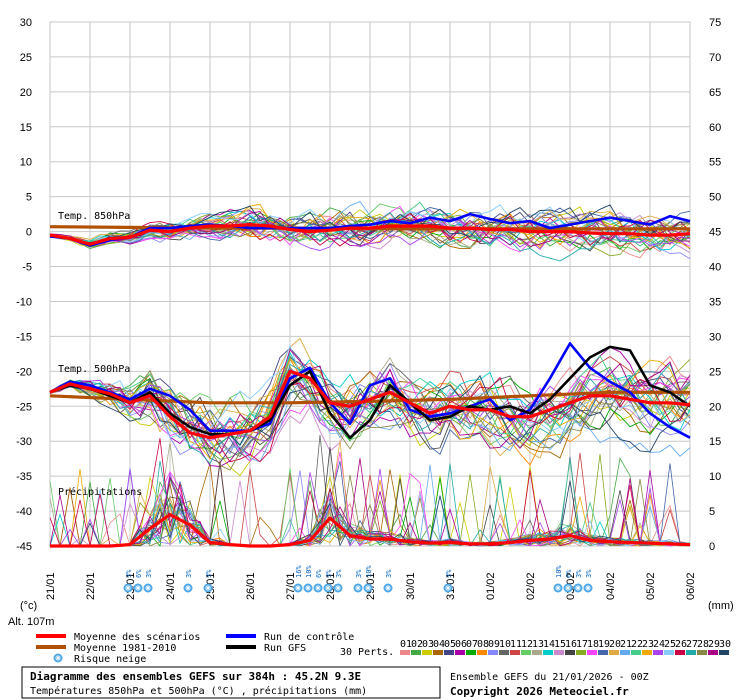  I want to click on member-30-500-line, so click(370, 413).